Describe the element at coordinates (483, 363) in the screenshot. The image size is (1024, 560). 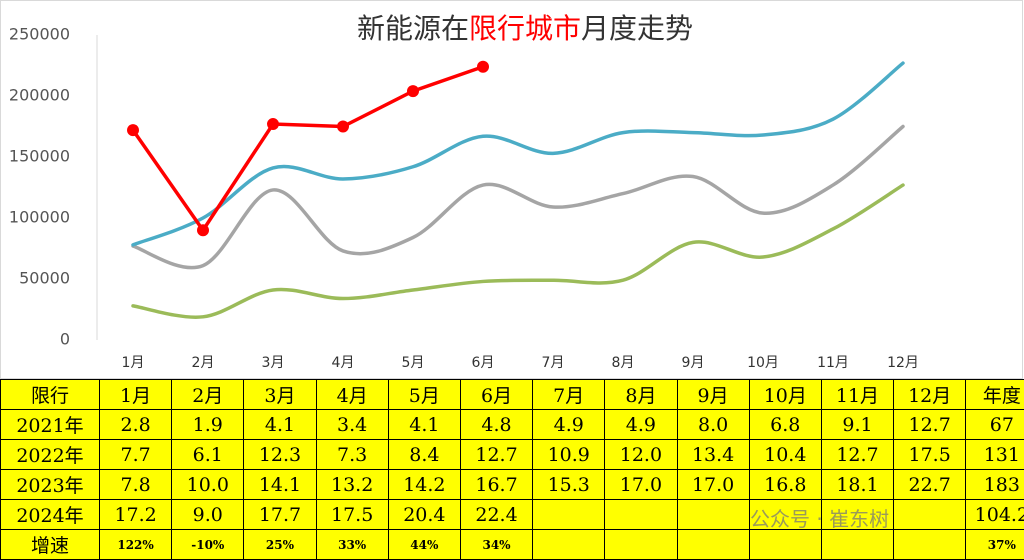
I see `x-tick-label: 6月` at that location.